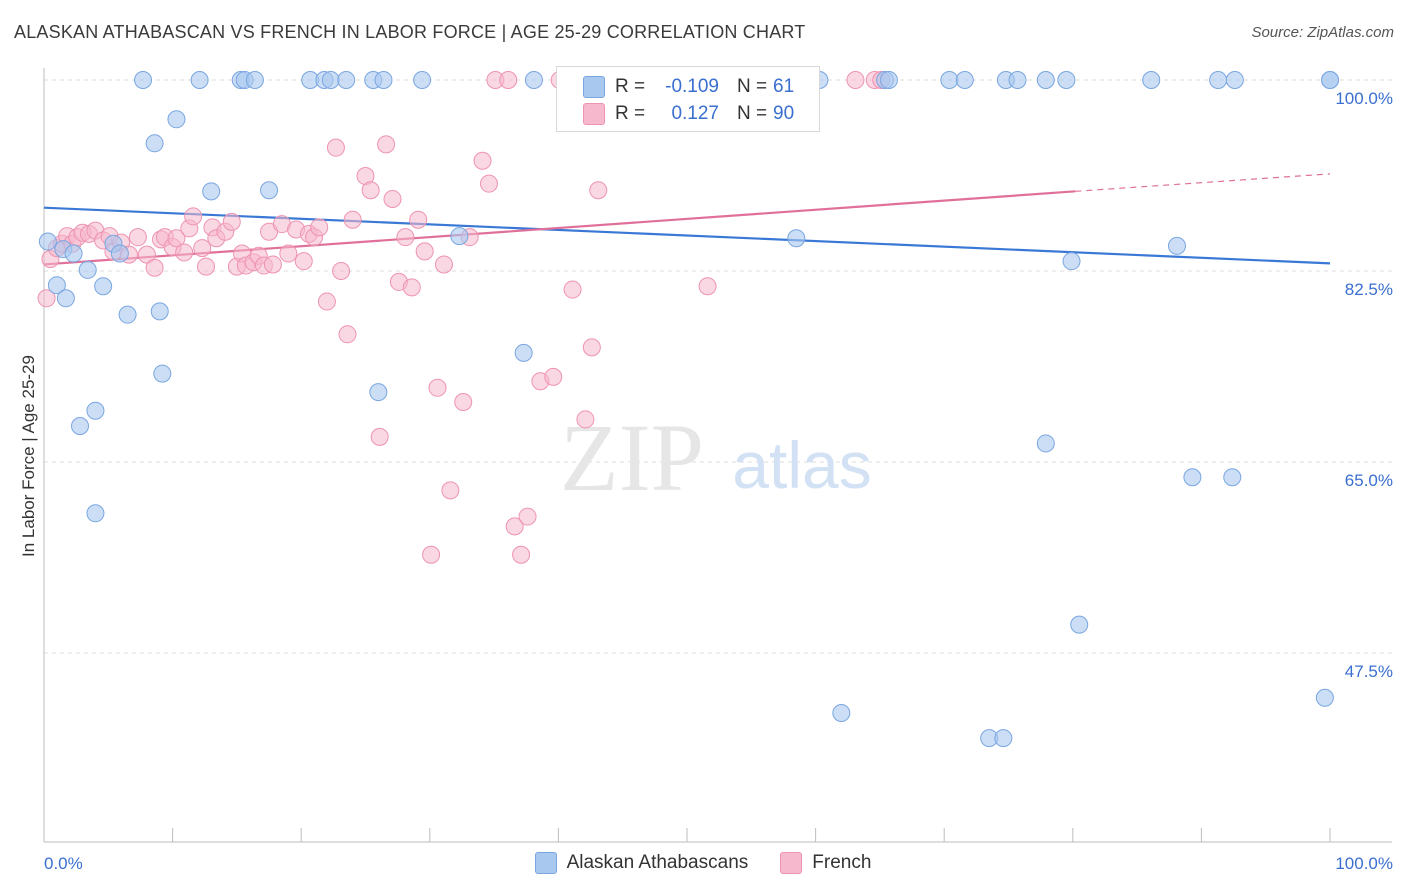  What do you see at coordinates (28, 456) in the screenshot?
I see `y-axis-title: In Labor Force | Age 25-29` at bounding box center [28, 456].